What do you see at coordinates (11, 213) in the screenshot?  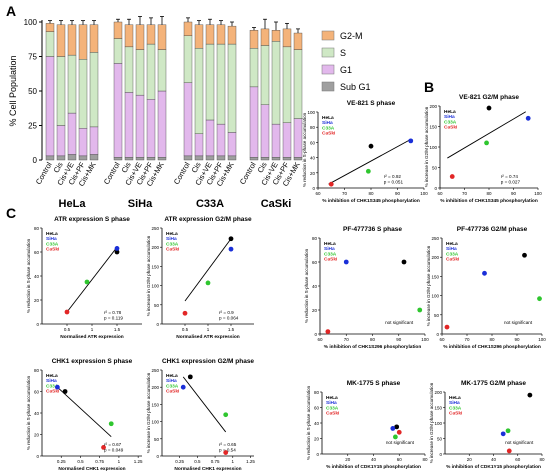 I see `panel-label-c: C` at bounding box center [11, 213].